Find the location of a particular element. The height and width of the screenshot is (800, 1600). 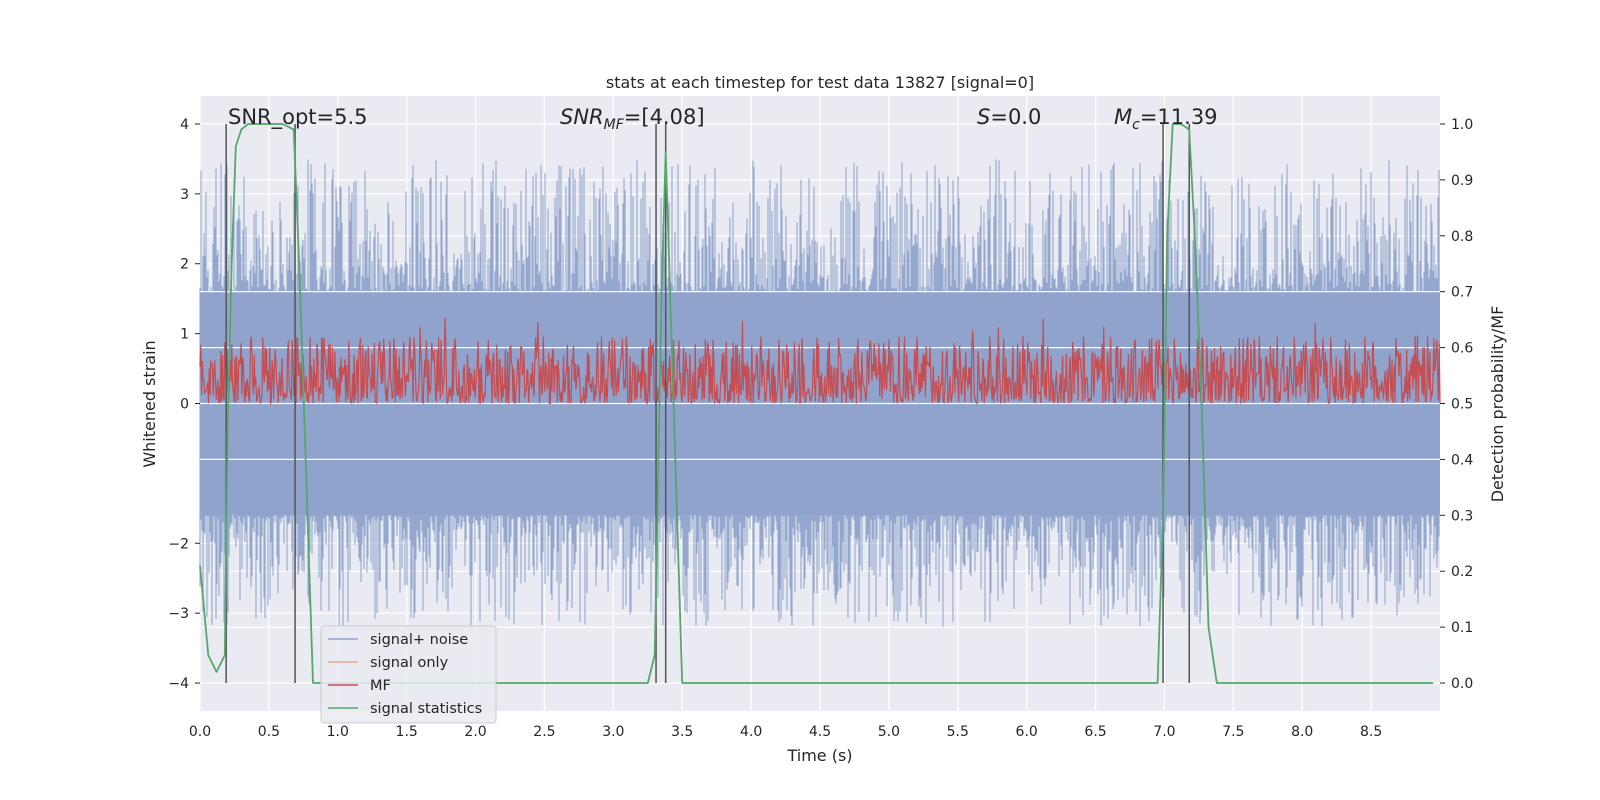

y-right-tick-label-0: 1.0 is located at coordinates (1462, 125).